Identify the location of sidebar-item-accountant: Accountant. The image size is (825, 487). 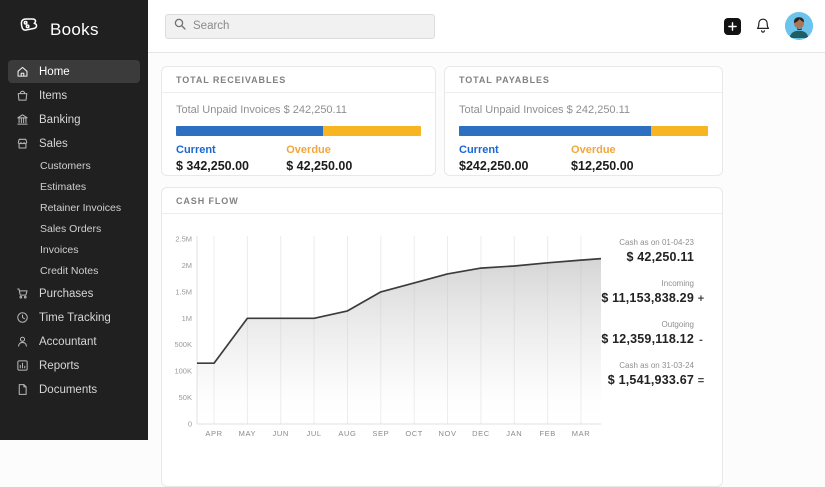
(74, 341).